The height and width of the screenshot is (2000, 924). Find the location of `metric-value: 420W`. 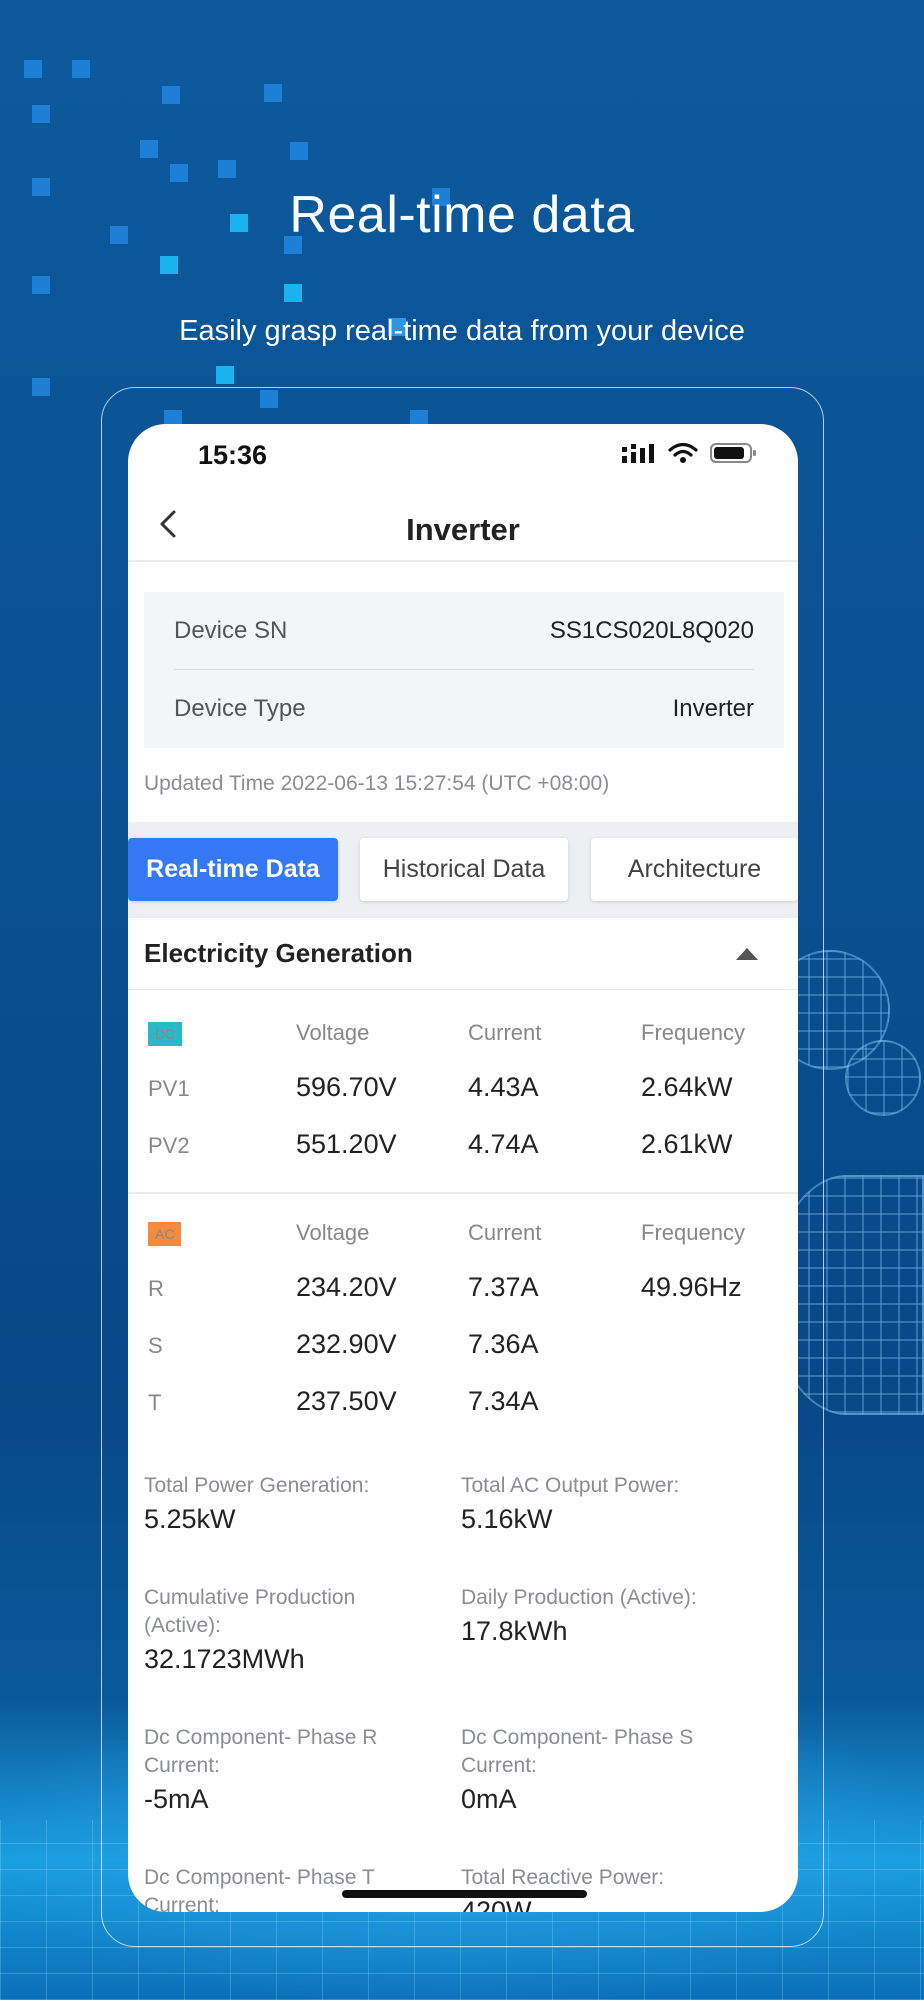

metric-value: 420W is located at coordinates (496, 1904).